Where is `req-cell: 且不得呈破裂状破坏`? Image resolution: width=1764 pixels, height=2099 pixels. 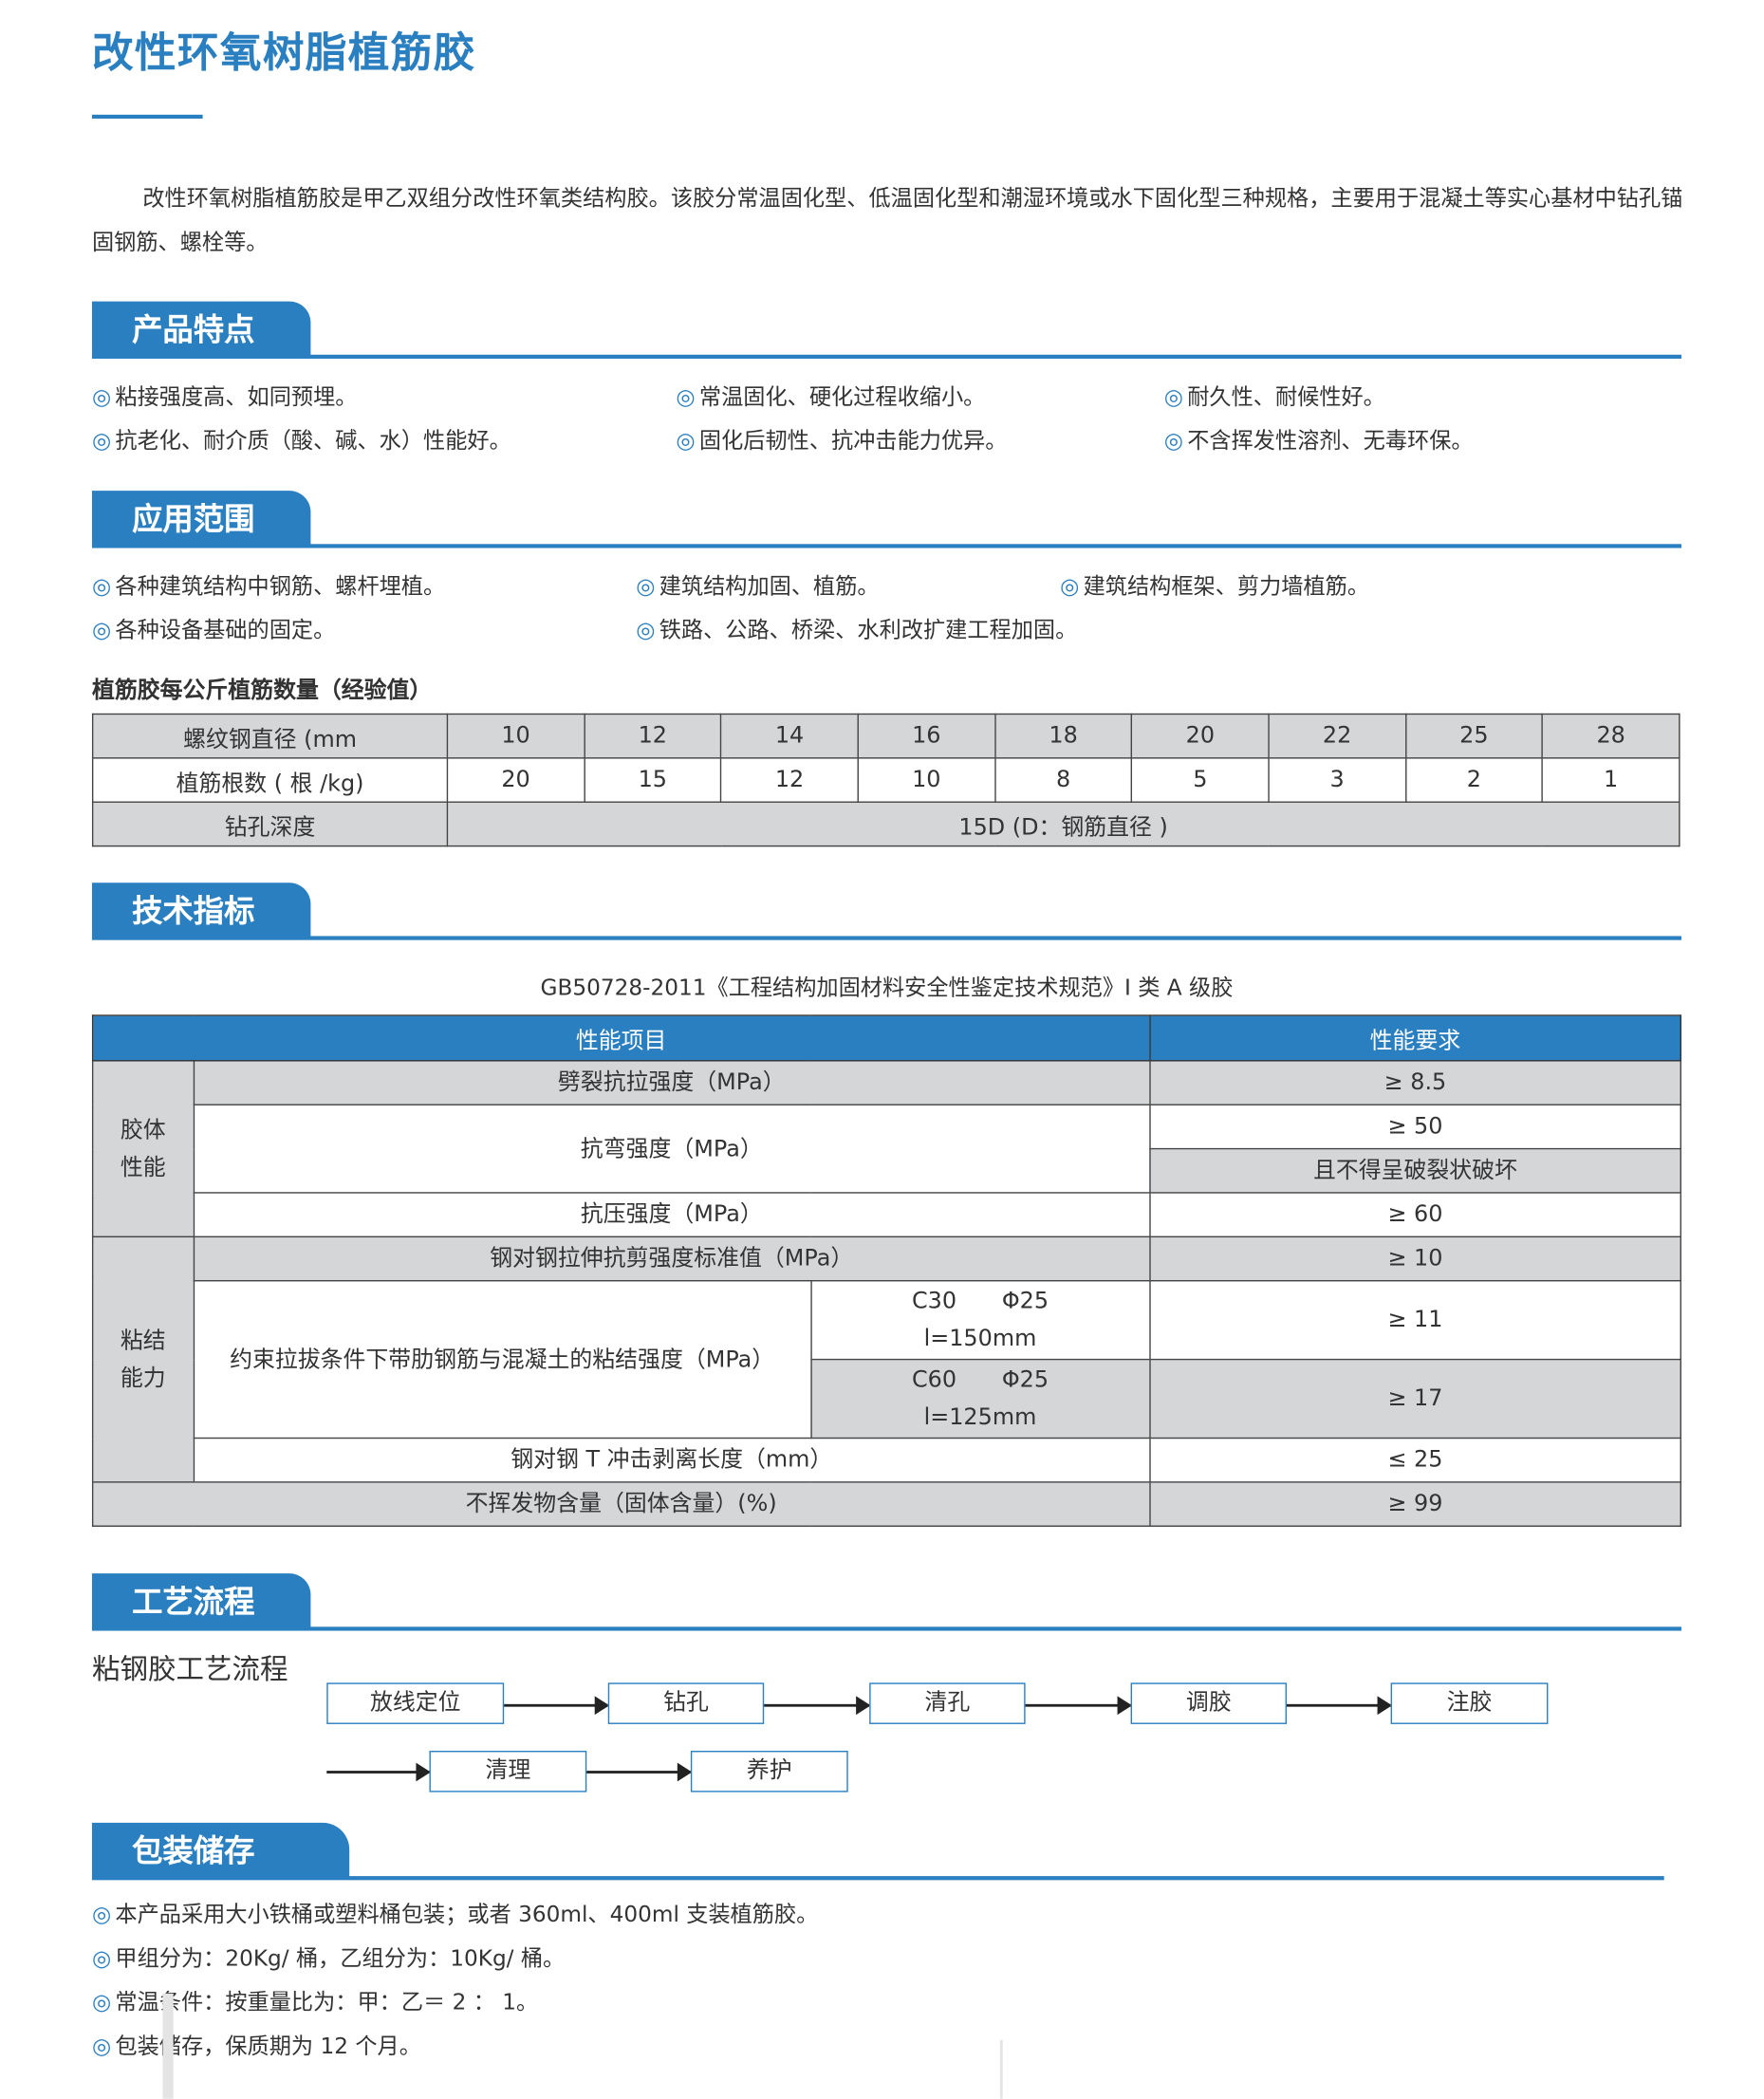
req-cell: 且不得呈破裂状破坏 is located at coordinates (1414, 1170).